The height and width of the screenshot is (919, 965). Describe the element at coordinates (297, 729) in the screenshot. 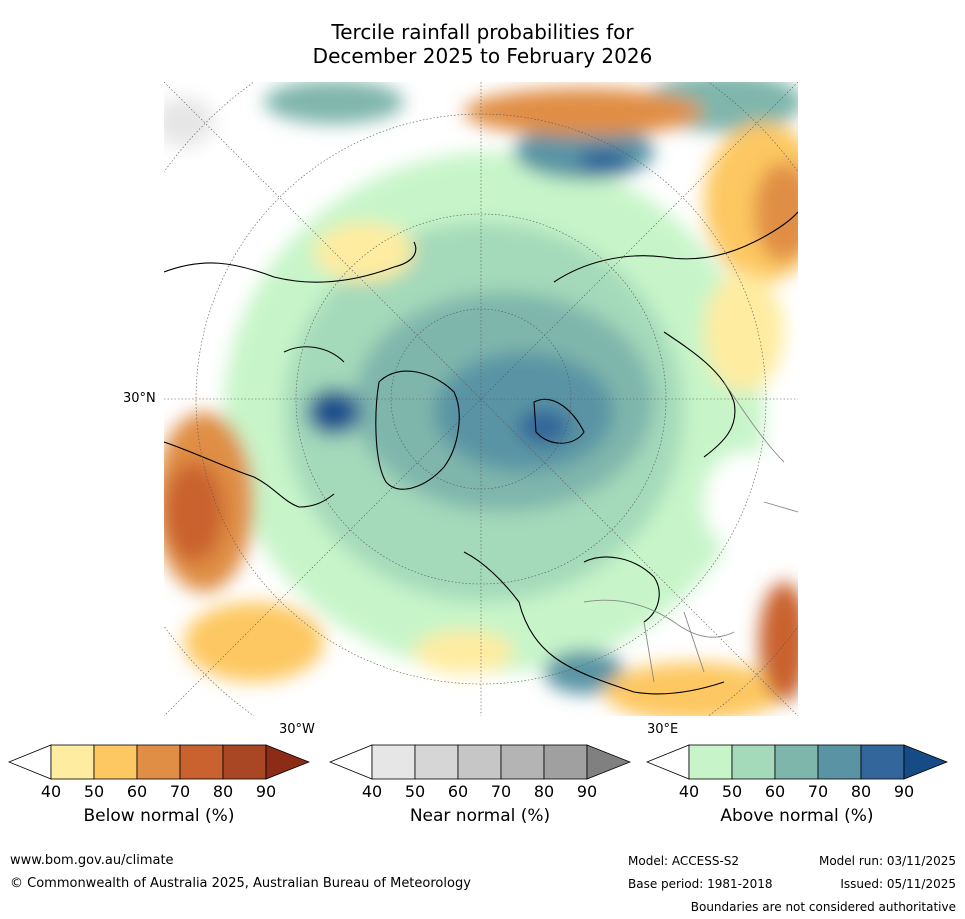

I see `lon-label-30w: 30°W` at that location.